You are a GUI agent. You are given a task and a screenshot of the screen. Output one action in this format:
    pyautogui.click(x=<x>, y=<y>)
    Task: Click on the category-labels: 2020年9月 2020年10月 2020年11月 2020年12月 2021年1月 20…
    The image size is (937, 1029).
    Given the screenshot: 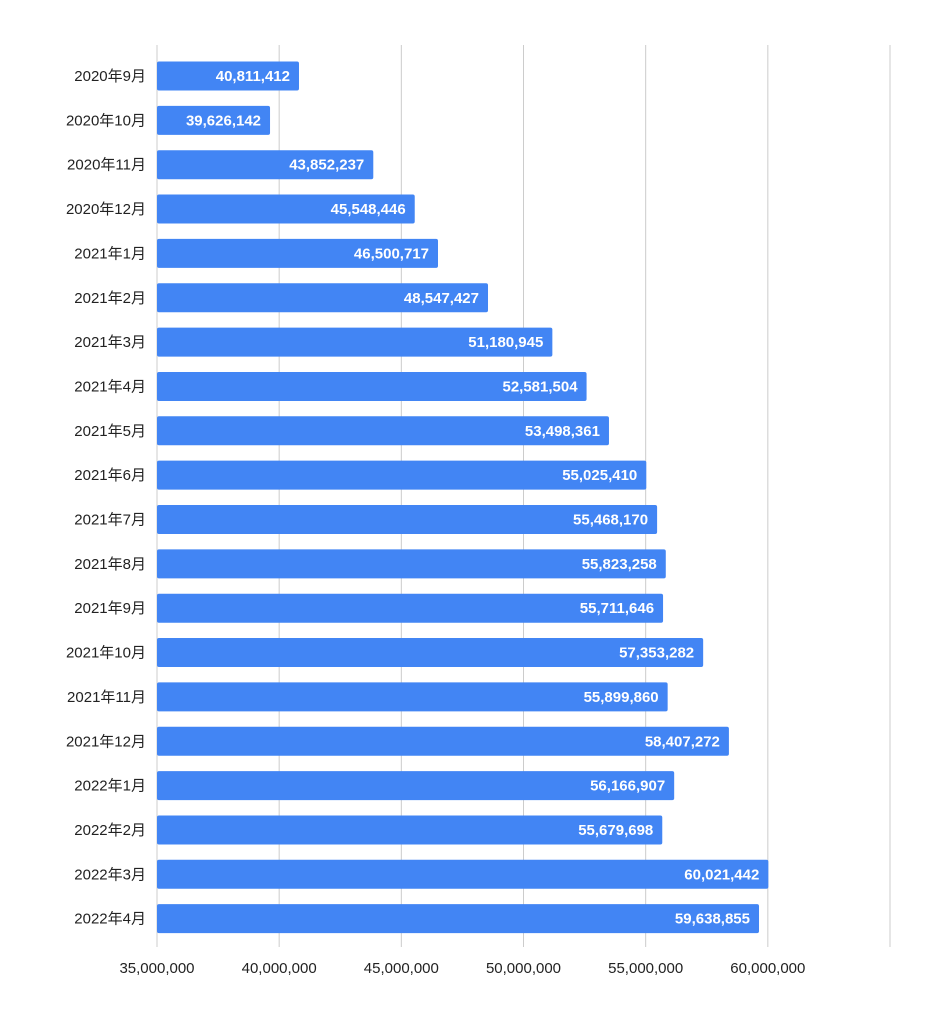 What is the action you would take?
    pyautogui.click(x=106, y=498)
    